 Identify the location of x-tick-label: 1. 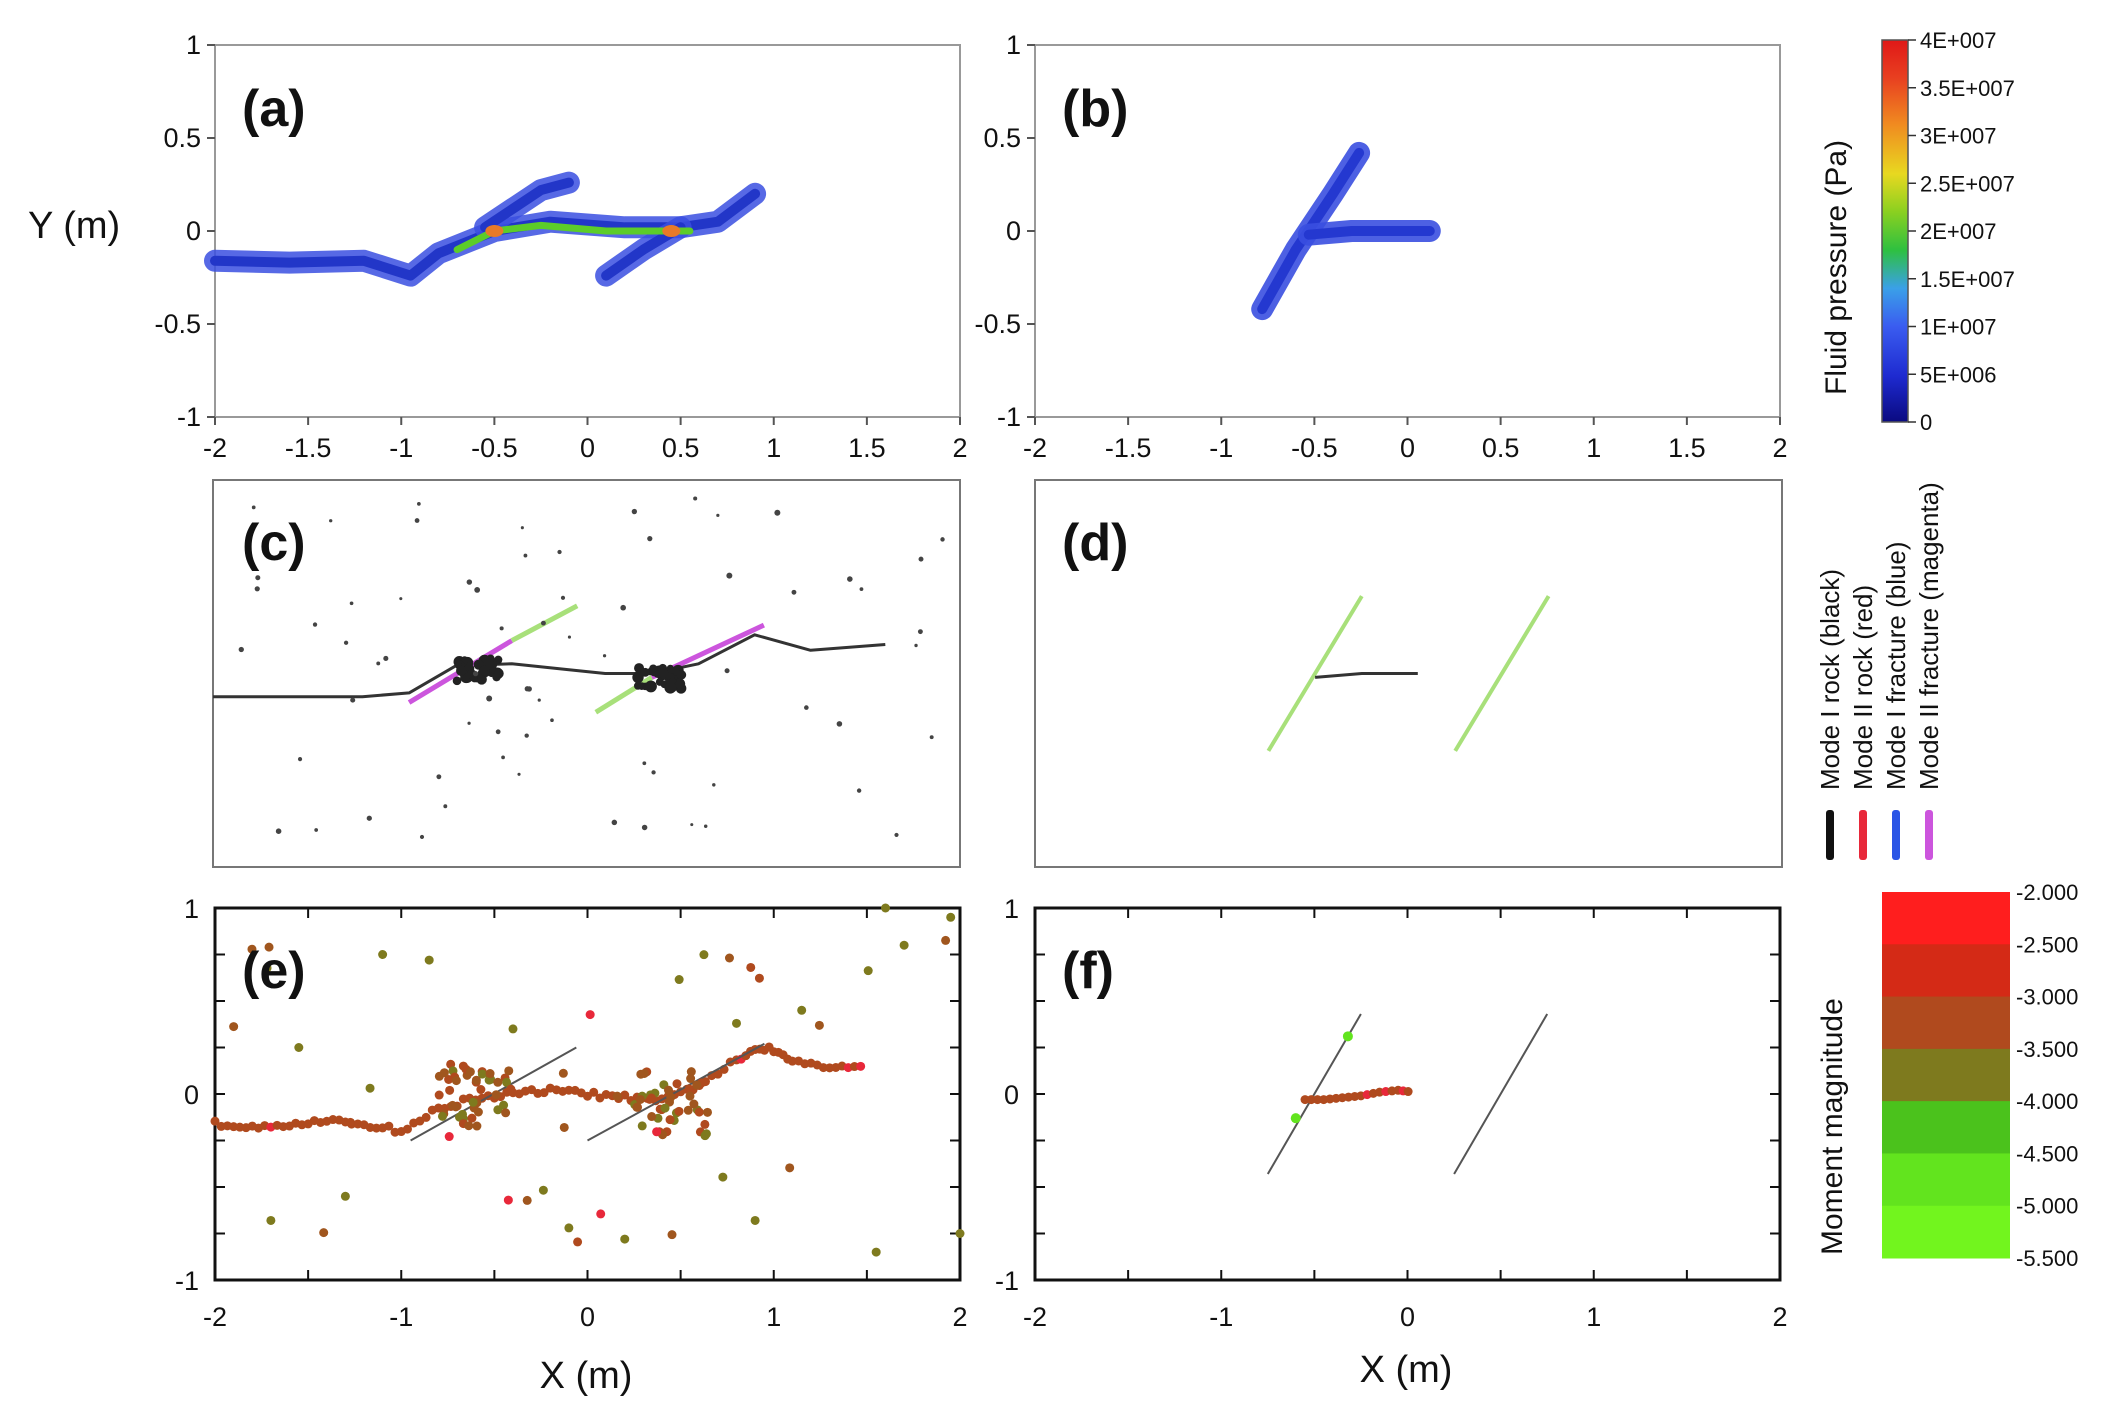
(1593, 1317).